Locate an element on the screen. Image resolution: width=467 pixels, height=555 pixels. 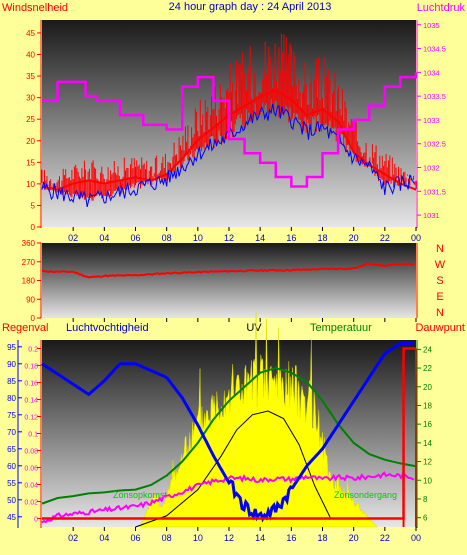
rain-tick-label: 0.14 is located at coordinates (31, 401).